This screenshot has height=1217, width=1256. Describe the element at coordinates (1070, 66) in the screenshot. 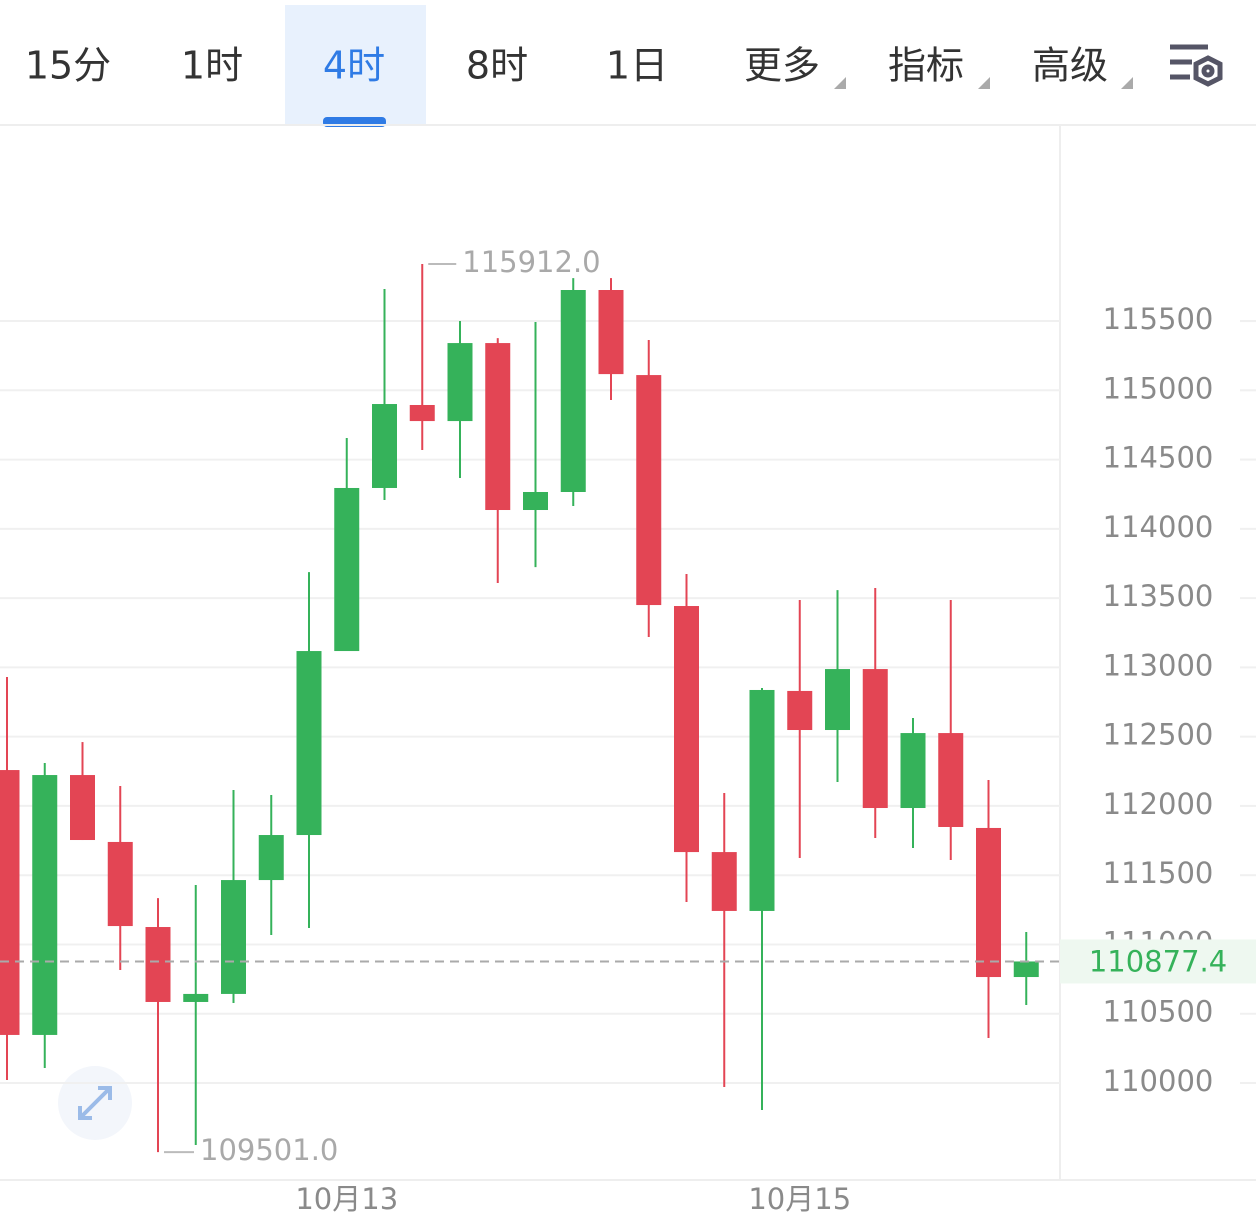

I see `tab: 高级` at that location.